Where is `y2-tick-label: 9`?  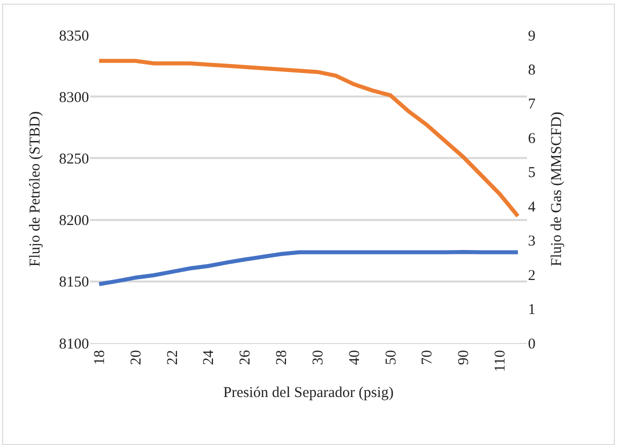
y2-tick-label: 9 is located at coordinates (532, 36).